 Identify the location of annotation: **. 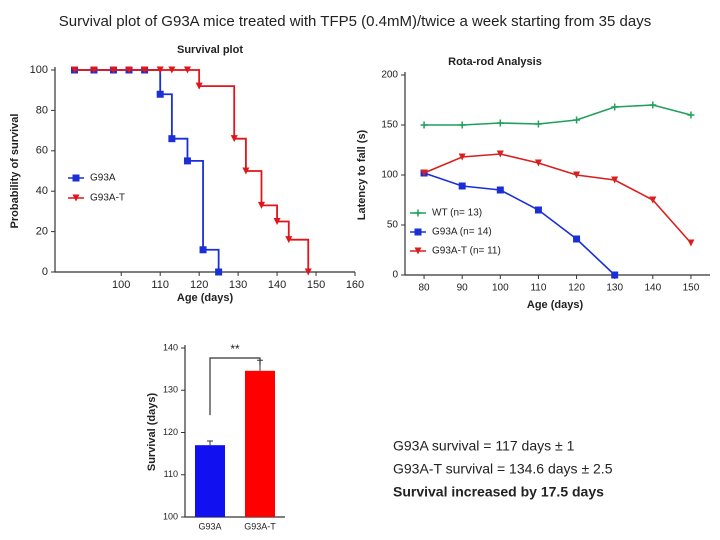
(235, 349).